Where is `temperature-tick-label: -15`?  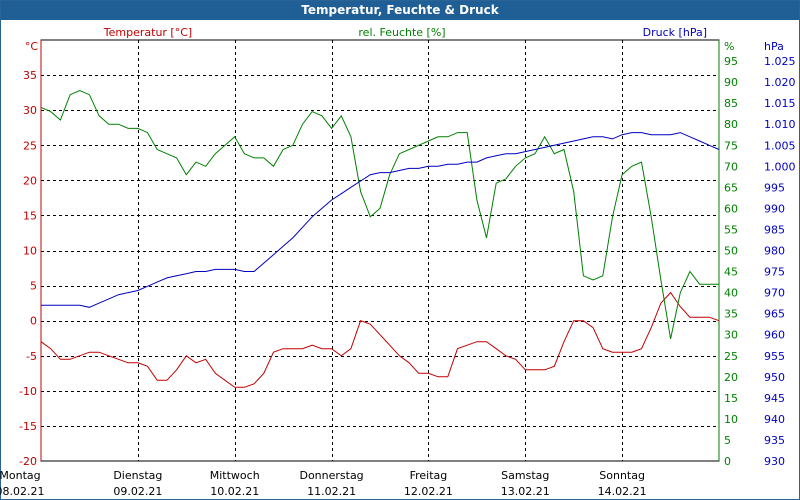 temperature-tick-label: -15 is located at coordinates (28, 426).